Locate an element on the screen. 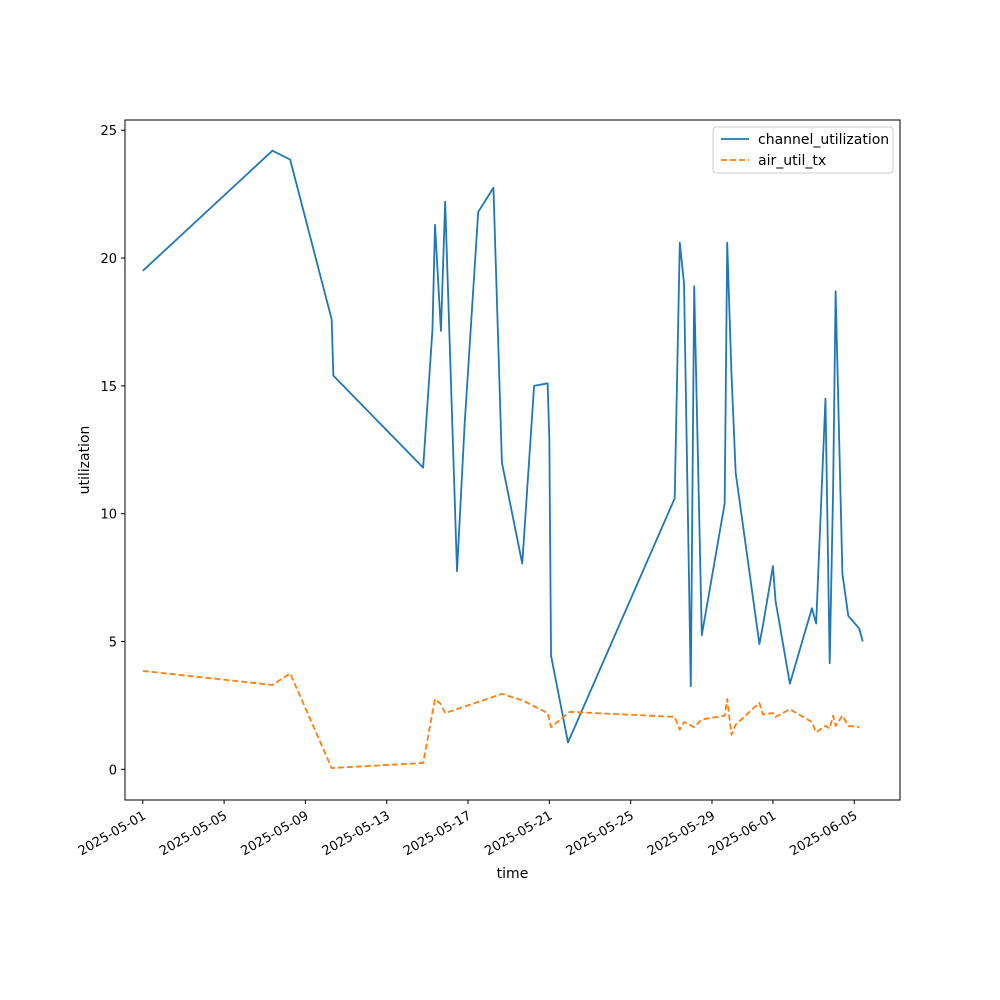  y-tick-label: 15 is located at coordinates (108, 387).